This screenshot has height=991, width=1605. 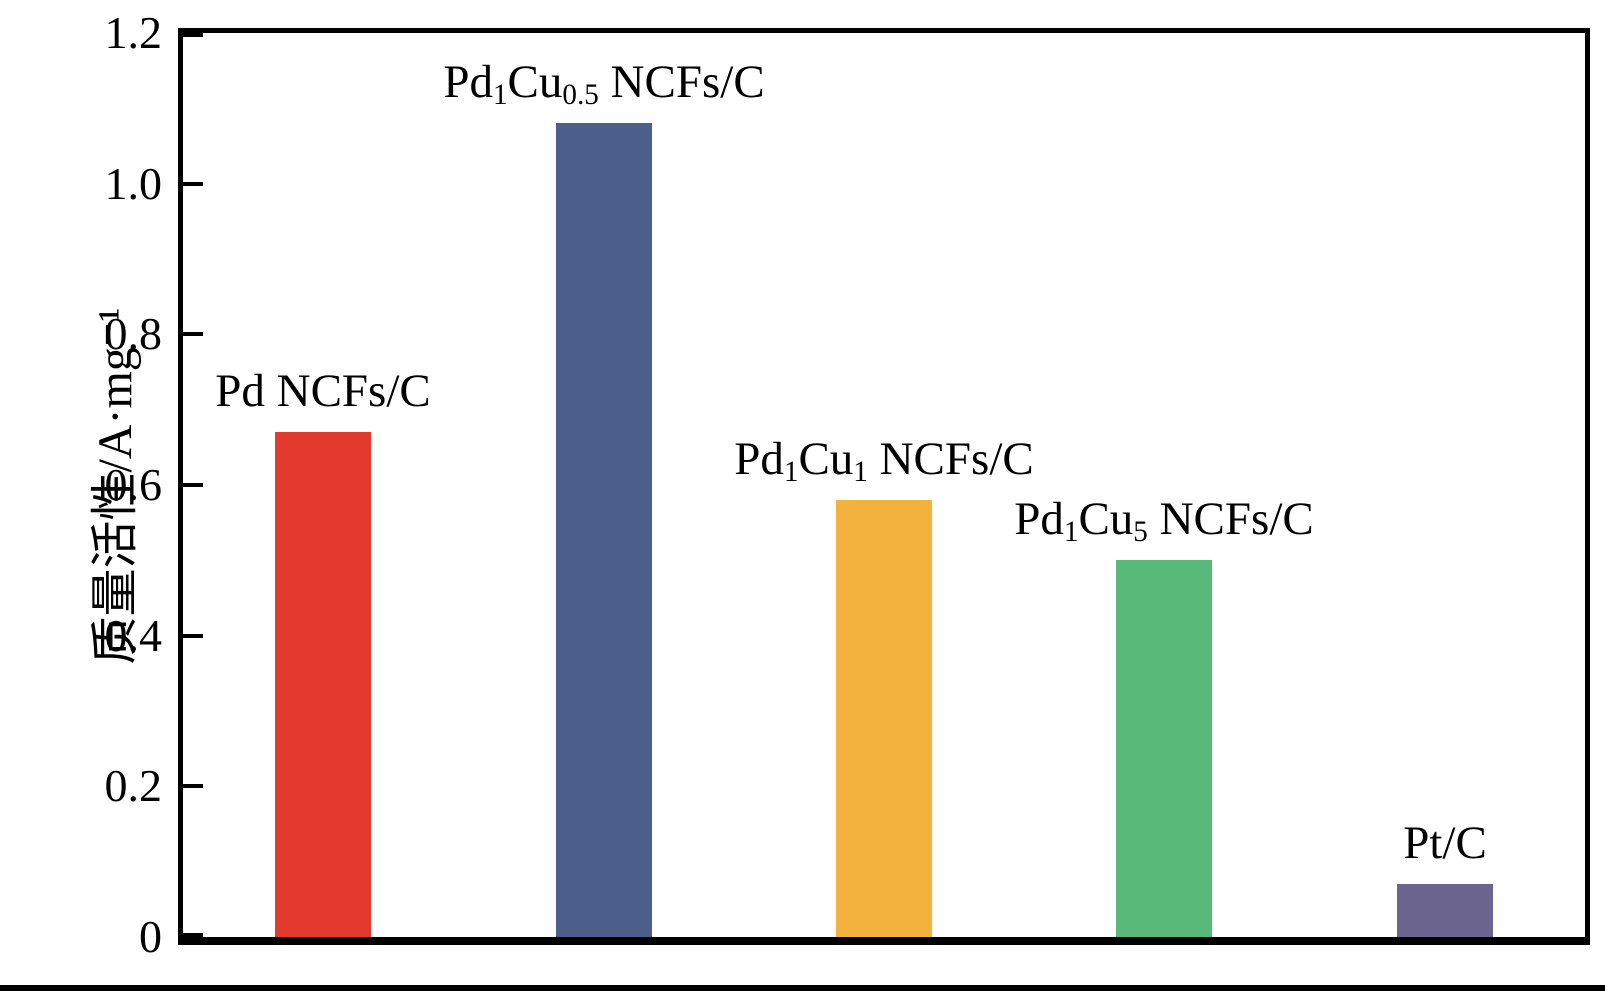 I want to click on bar-label-text: Pd NCFs/C, so click(x=323, y=391).